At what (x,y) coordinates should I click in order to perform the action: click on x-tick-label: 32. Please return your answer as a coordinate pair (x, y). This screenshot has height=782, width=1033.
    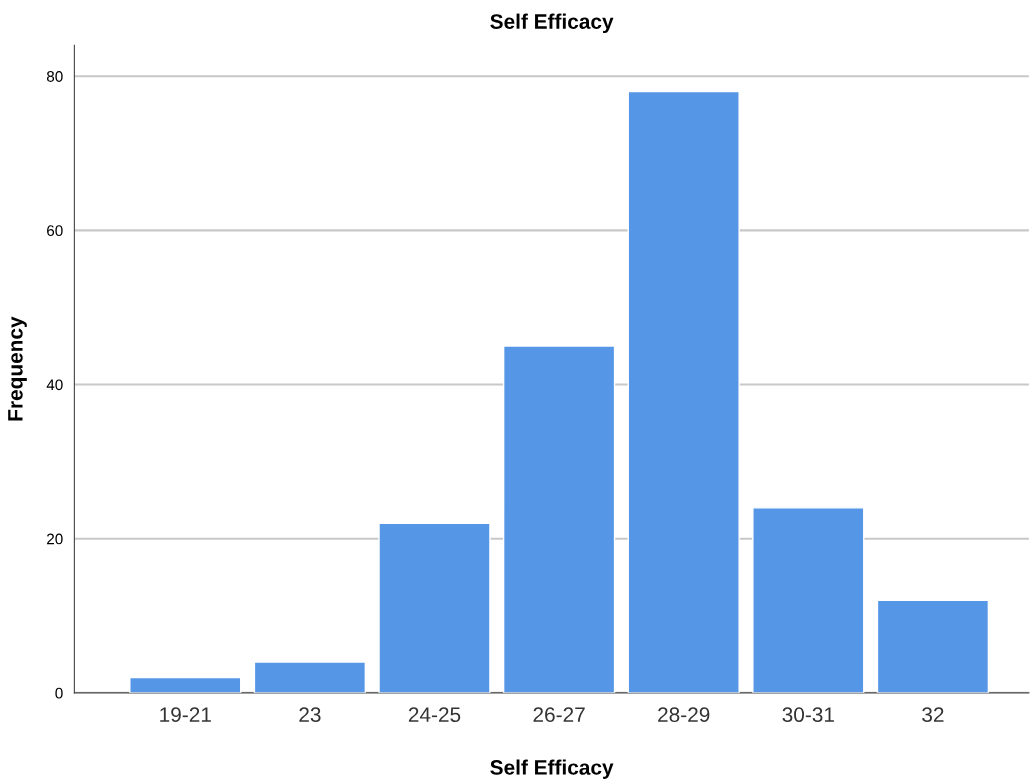
    Looking at the image, I should click on (933, 715).